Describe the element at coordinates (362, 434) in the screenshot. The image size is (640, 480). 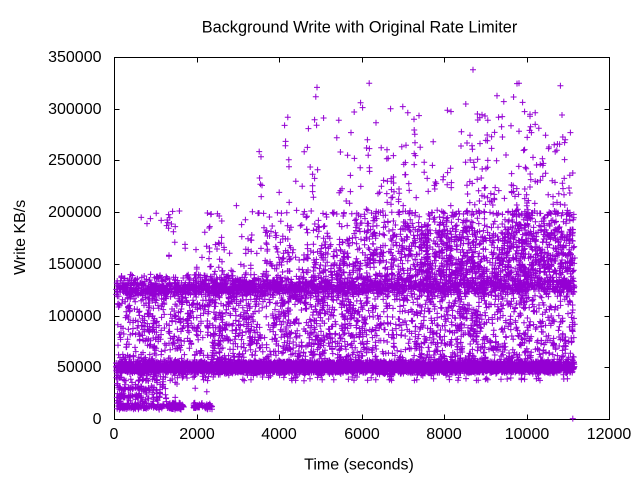
I see `svg-text: 6000` at that location.